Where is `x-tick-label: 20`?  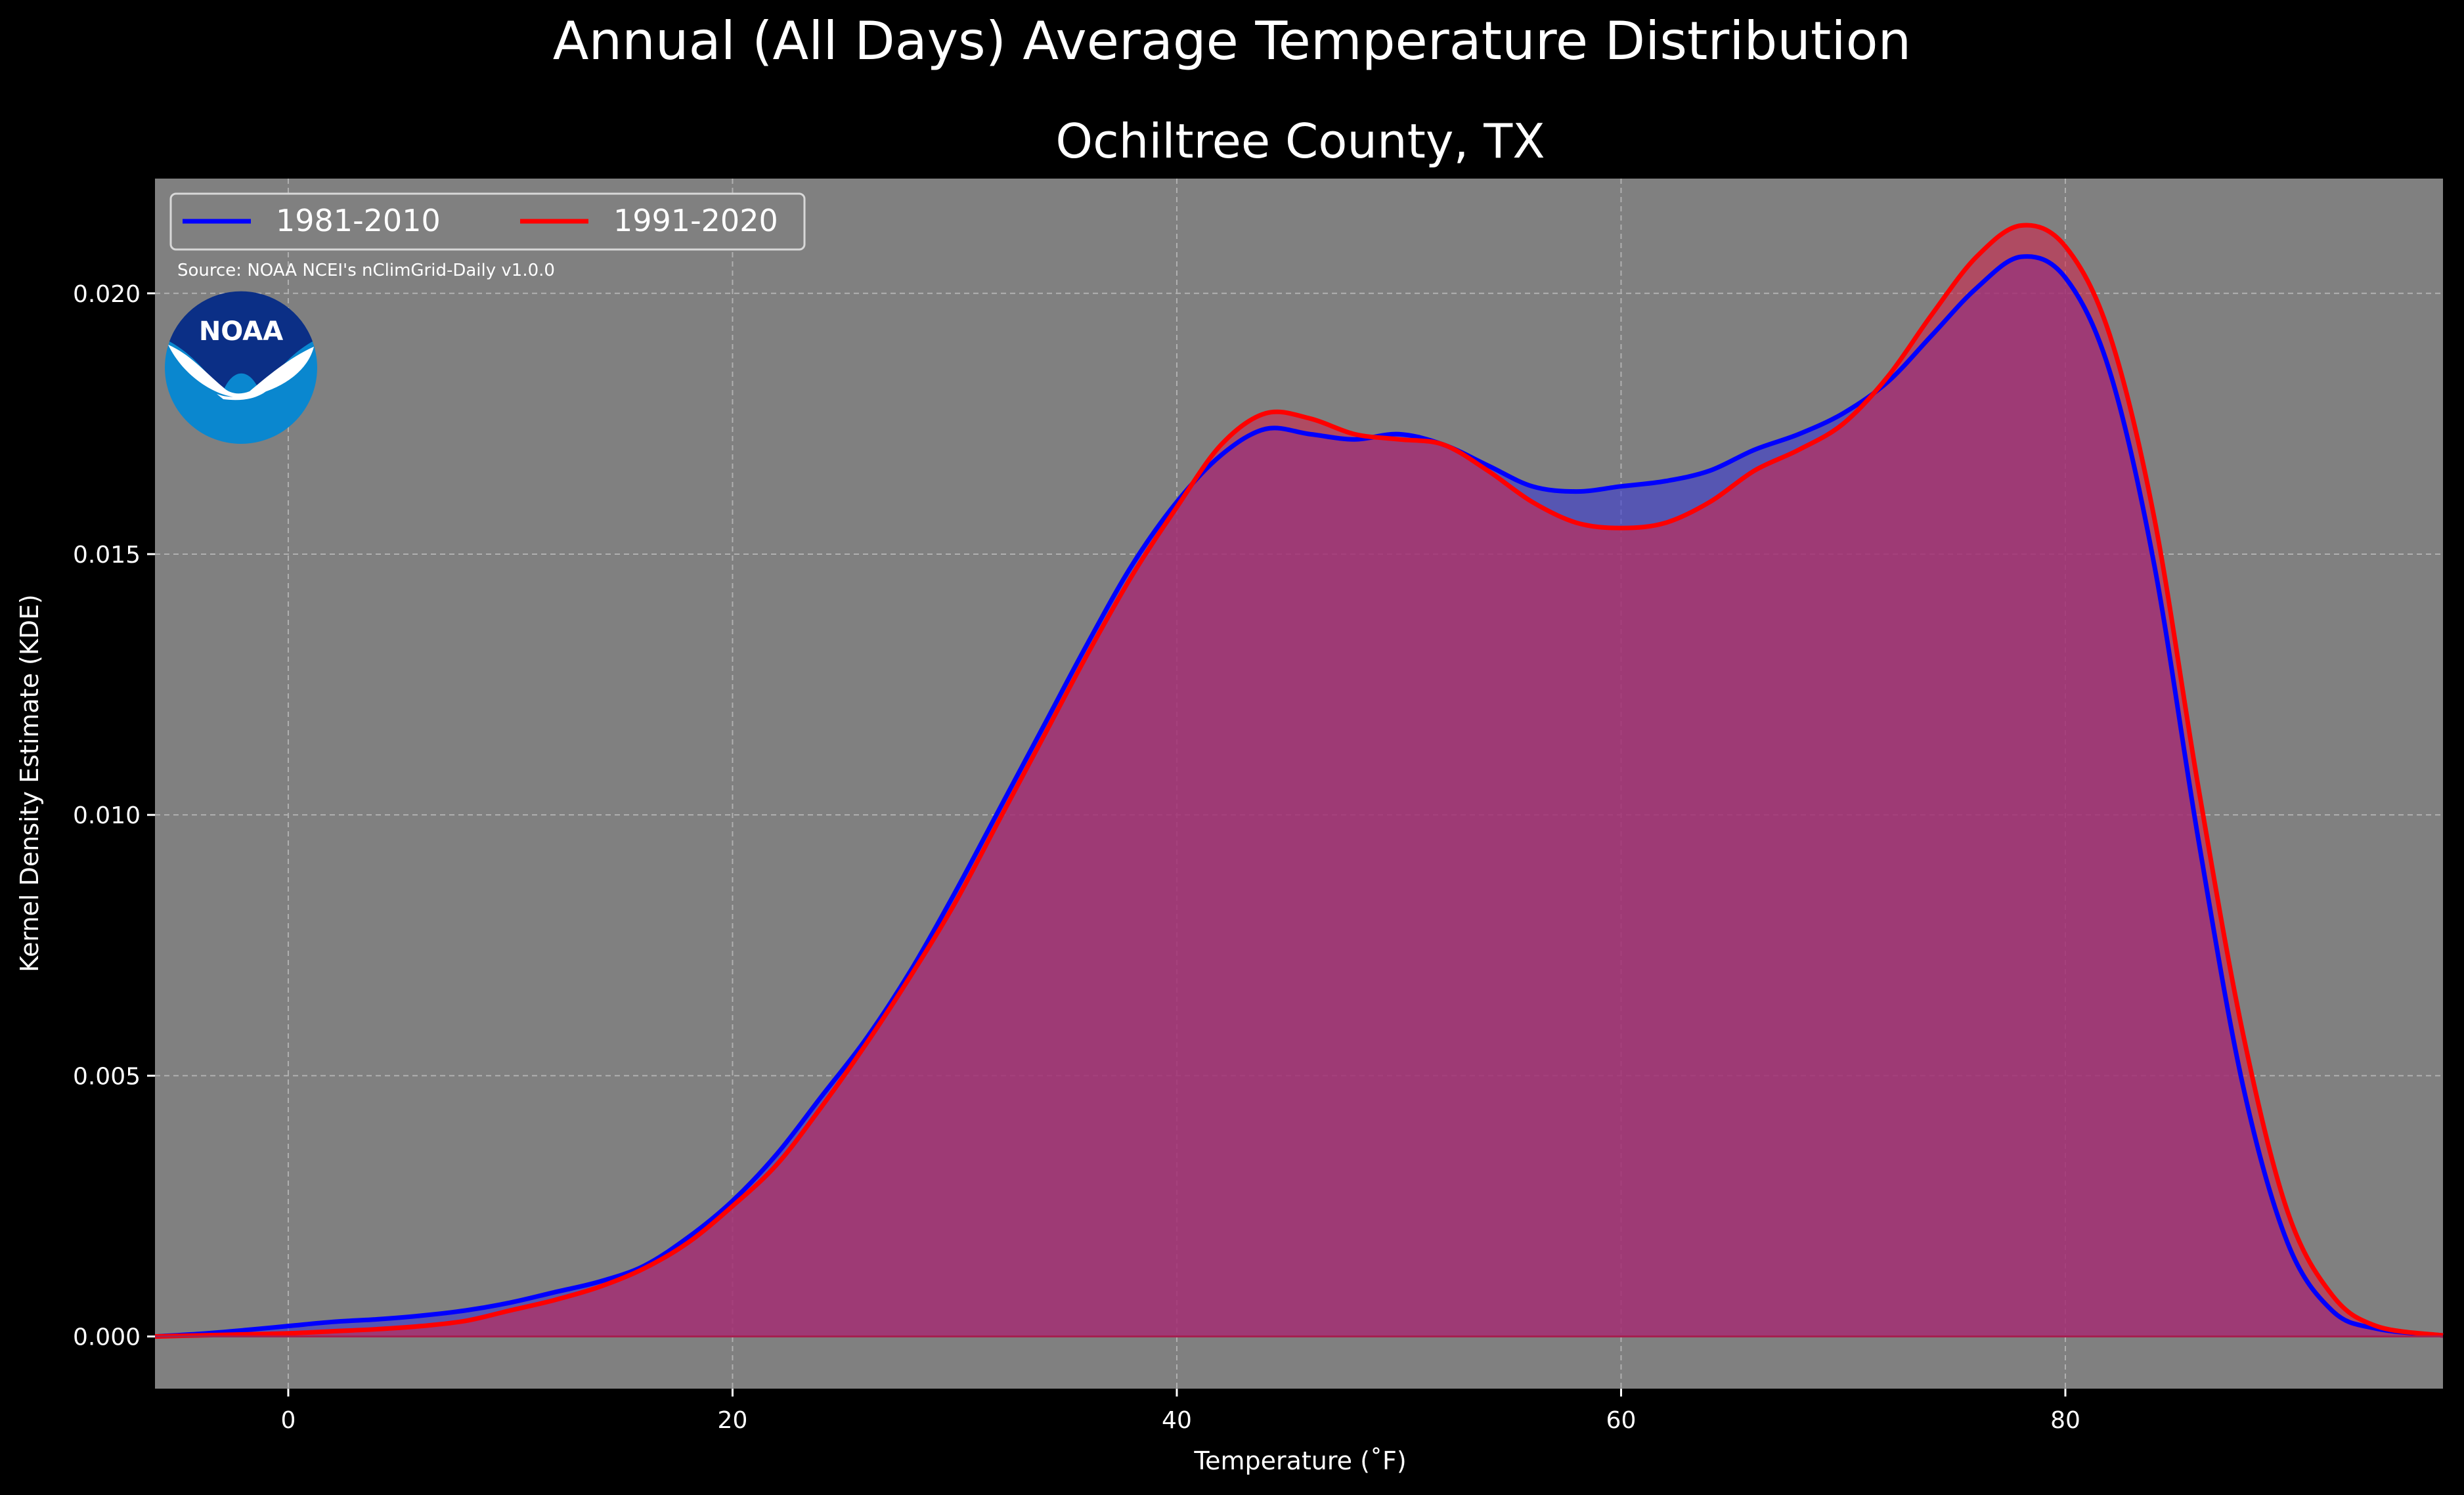 x-tick-label: 20 is located at coordinates (733, 1420).